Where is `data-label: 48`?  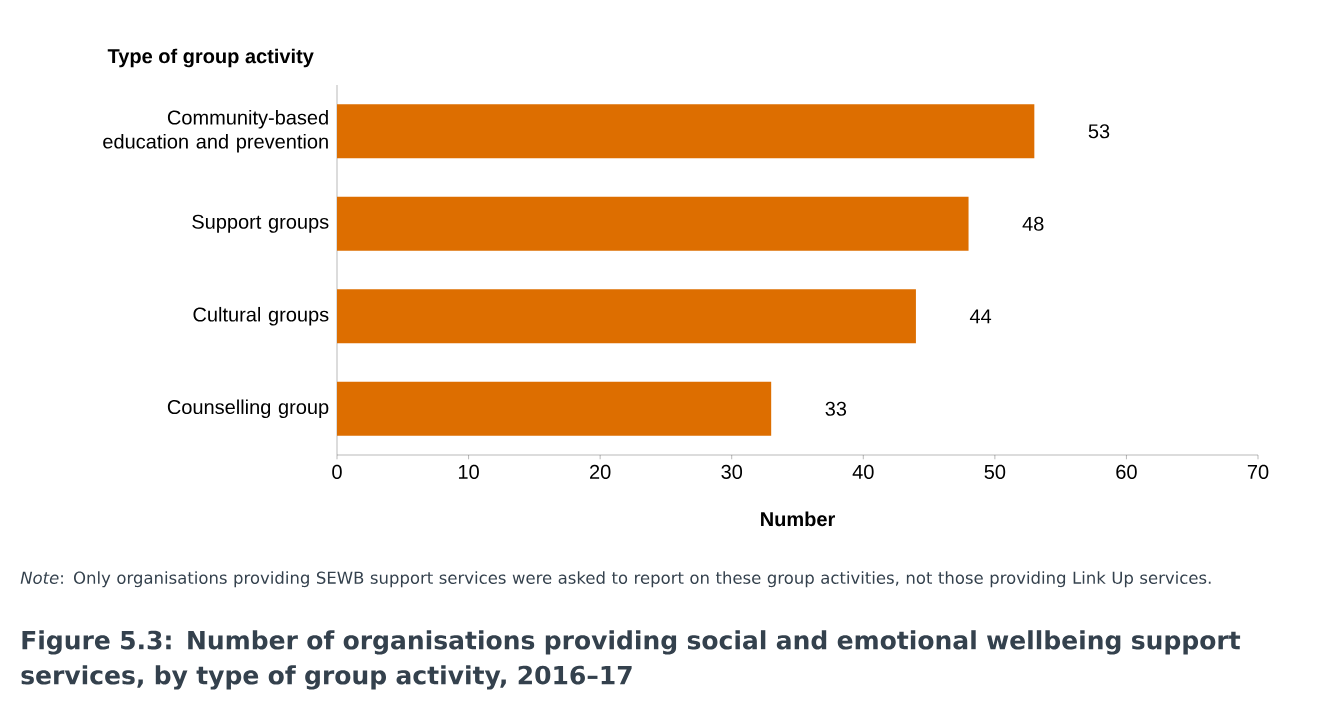 data-label: 48 is located at coordinates (1033, 223).